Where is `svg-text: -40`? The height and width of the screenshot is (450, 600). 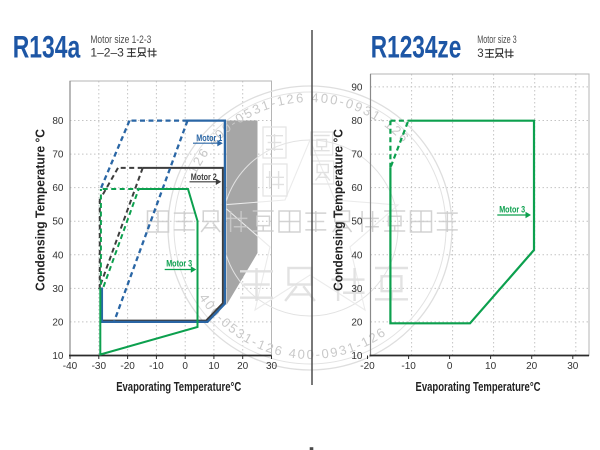
svg-text: -40 is located at coordinates (70, 366).